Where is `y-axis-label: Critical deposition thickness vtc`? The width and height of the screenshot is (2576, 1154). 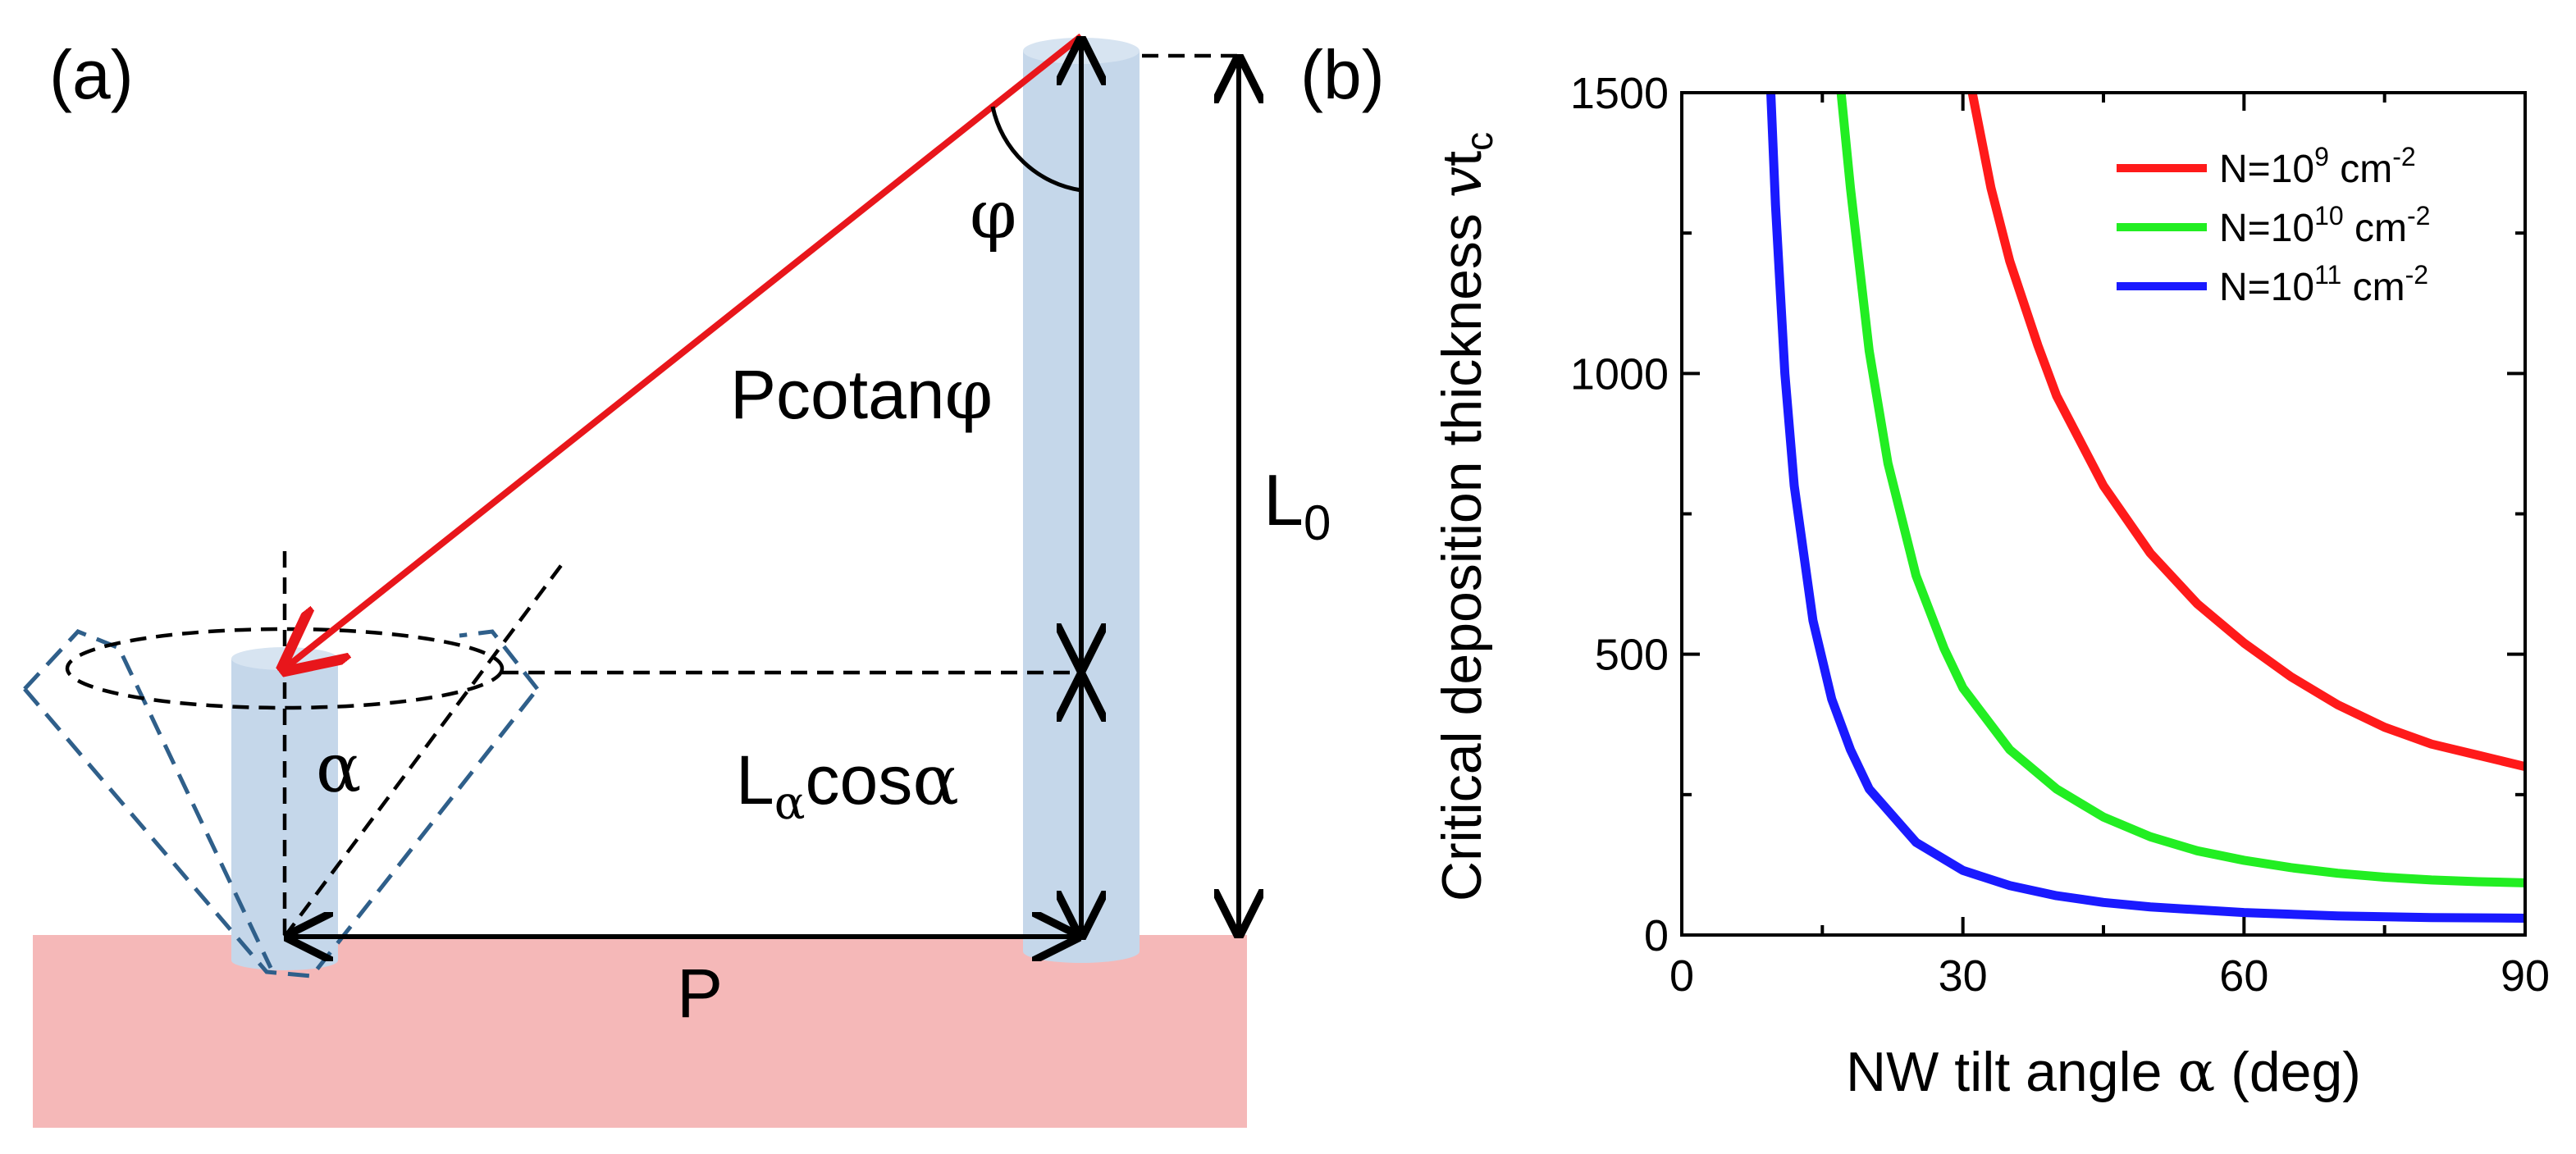 y-axis-label: Critical deposition thickness vtc is located at coordinates (1465, 516).